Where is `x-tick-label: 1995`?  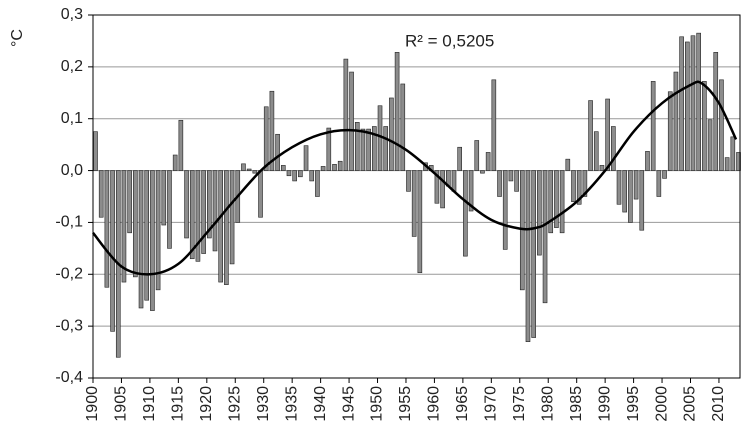
x-tick-label: 1995 is located at coordinates (633, 404).